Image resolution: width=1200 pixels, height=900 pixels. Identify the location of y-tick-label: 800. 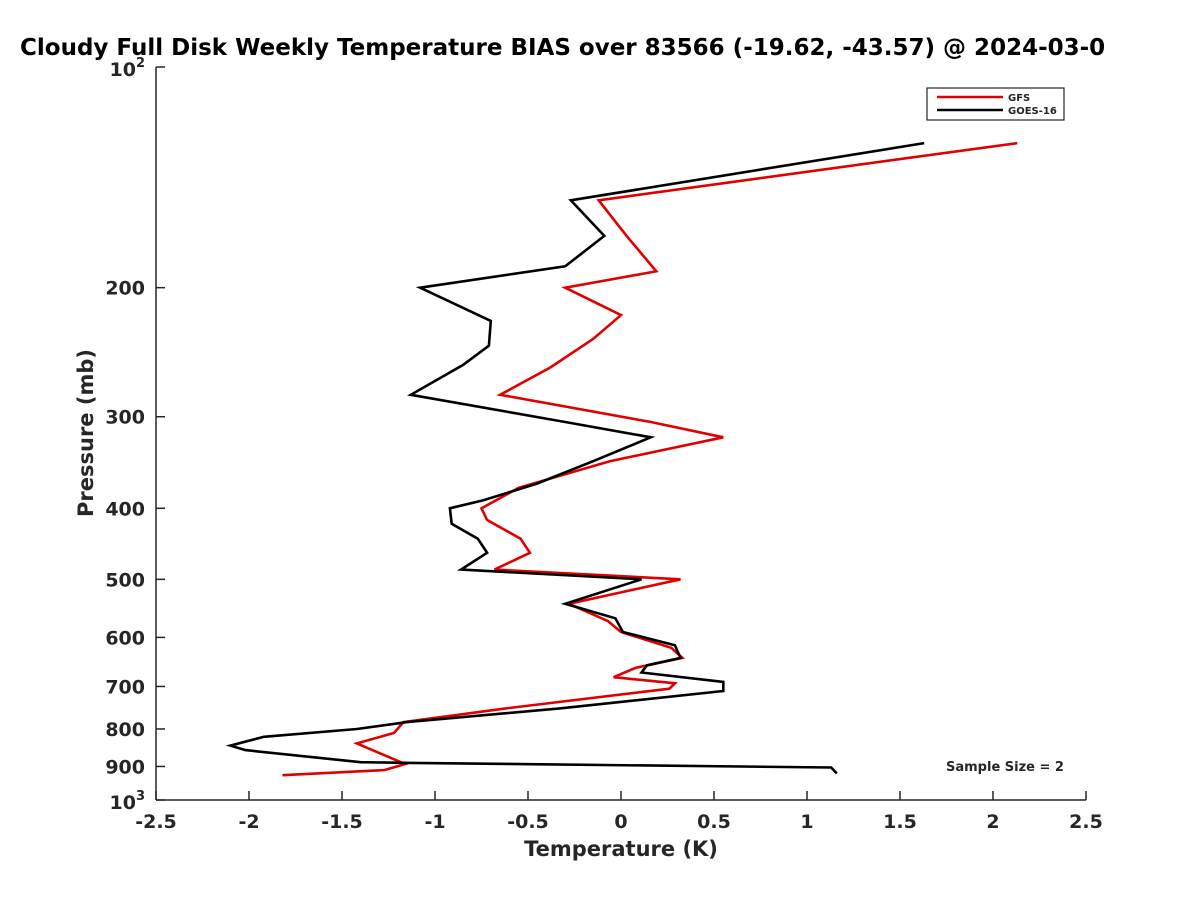
(125, 730).